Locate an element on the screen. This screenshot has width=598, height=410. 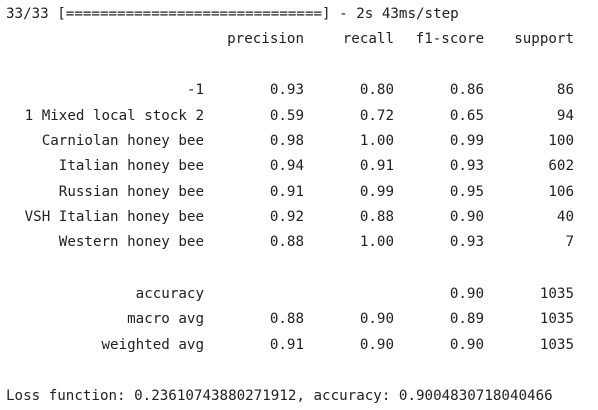
row-precision: 0.98 is located at coordinates (254, 141).